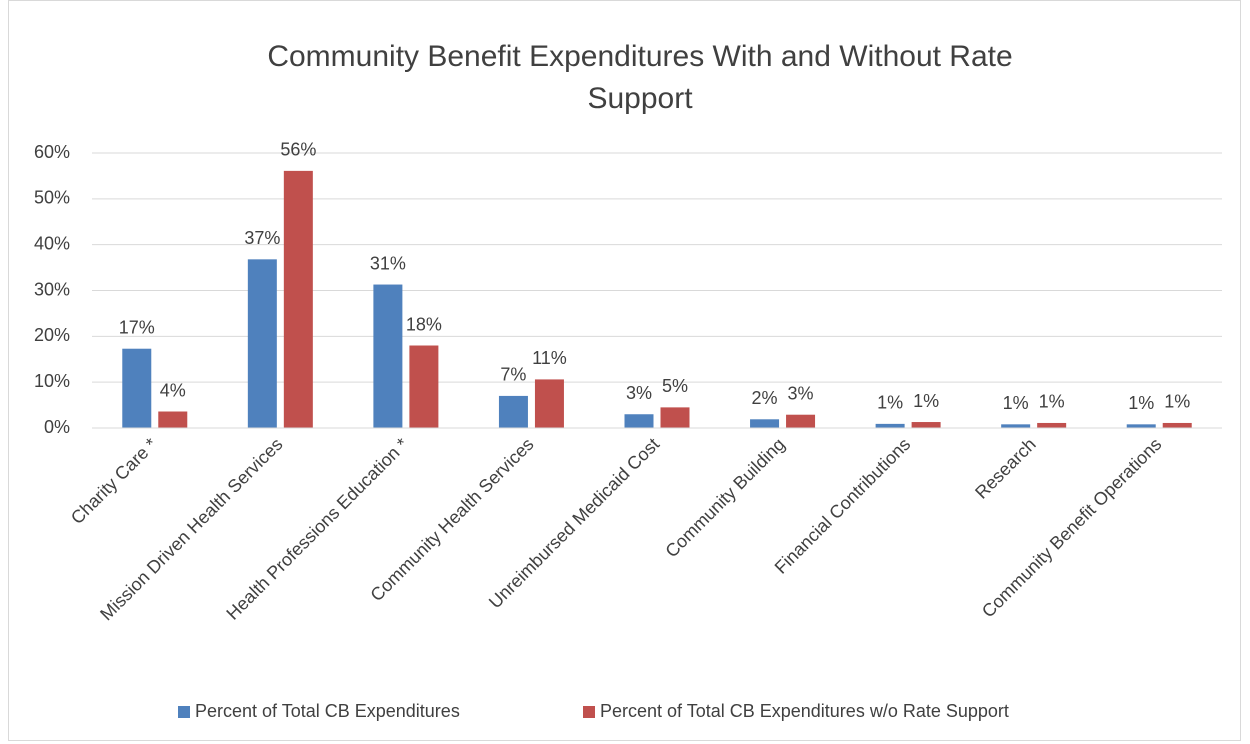  Describe the element at coordinates (549, 358) in the screenshot. I see `value-label: 11%` at that location.